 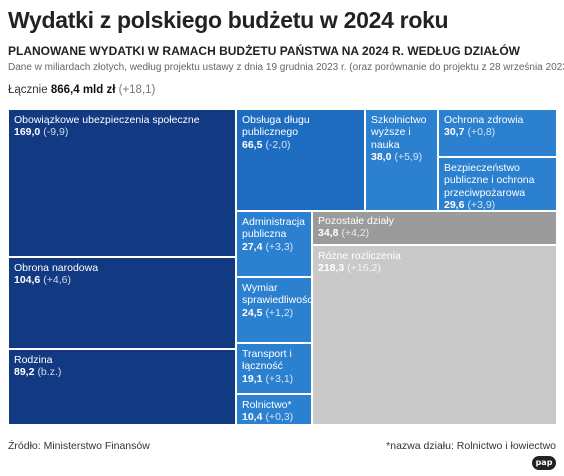 I want to click on tile-change: (+3,1), so click(x=279, y=378).